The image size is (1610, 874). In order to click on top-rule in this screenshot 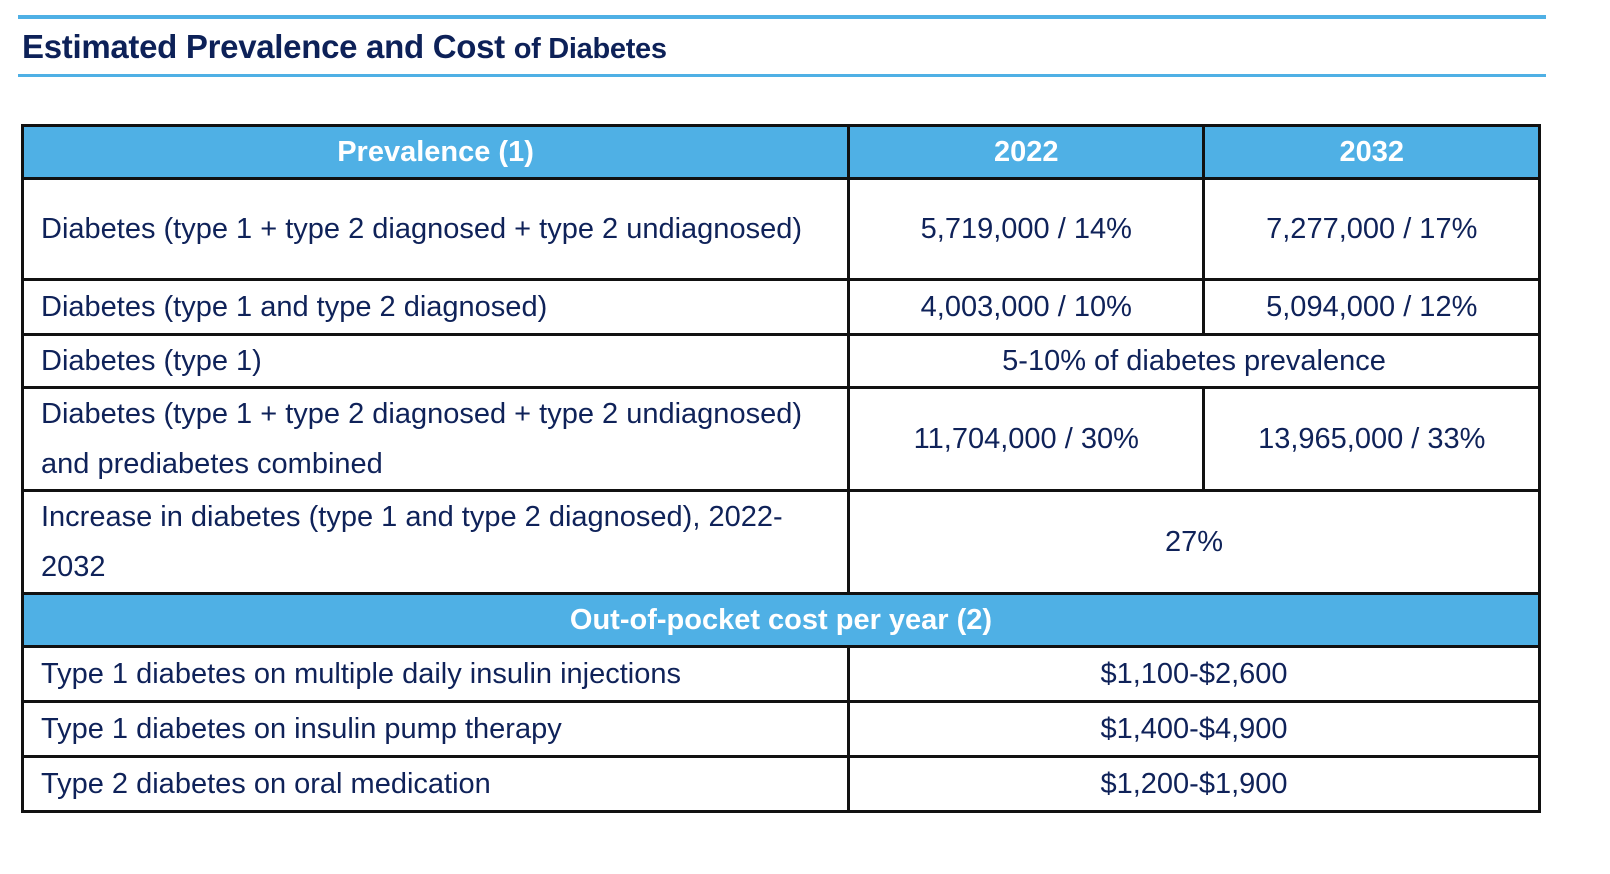, I will do `click(782, 17)`.